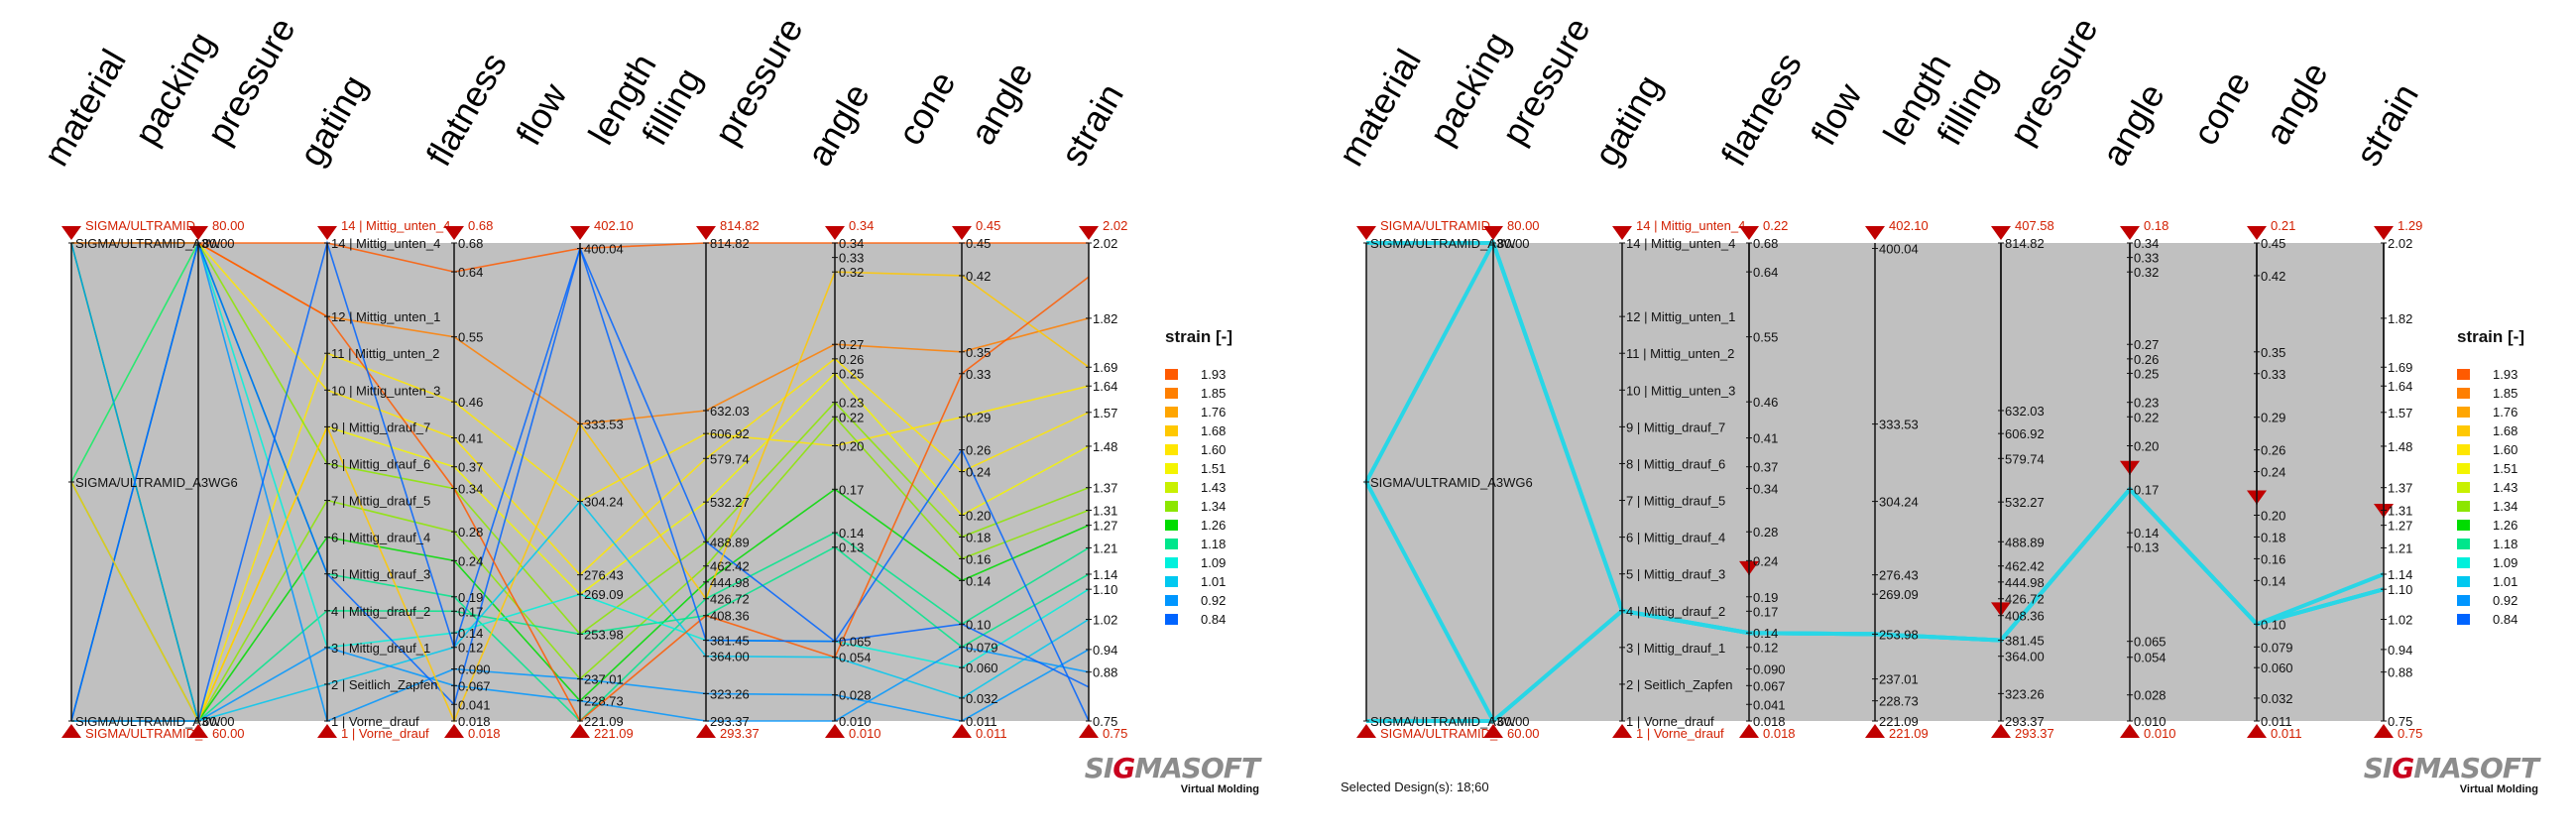 This screenshot has width=2576, height=840. I want to click on tick-label: 0.27, so click(851, 344).